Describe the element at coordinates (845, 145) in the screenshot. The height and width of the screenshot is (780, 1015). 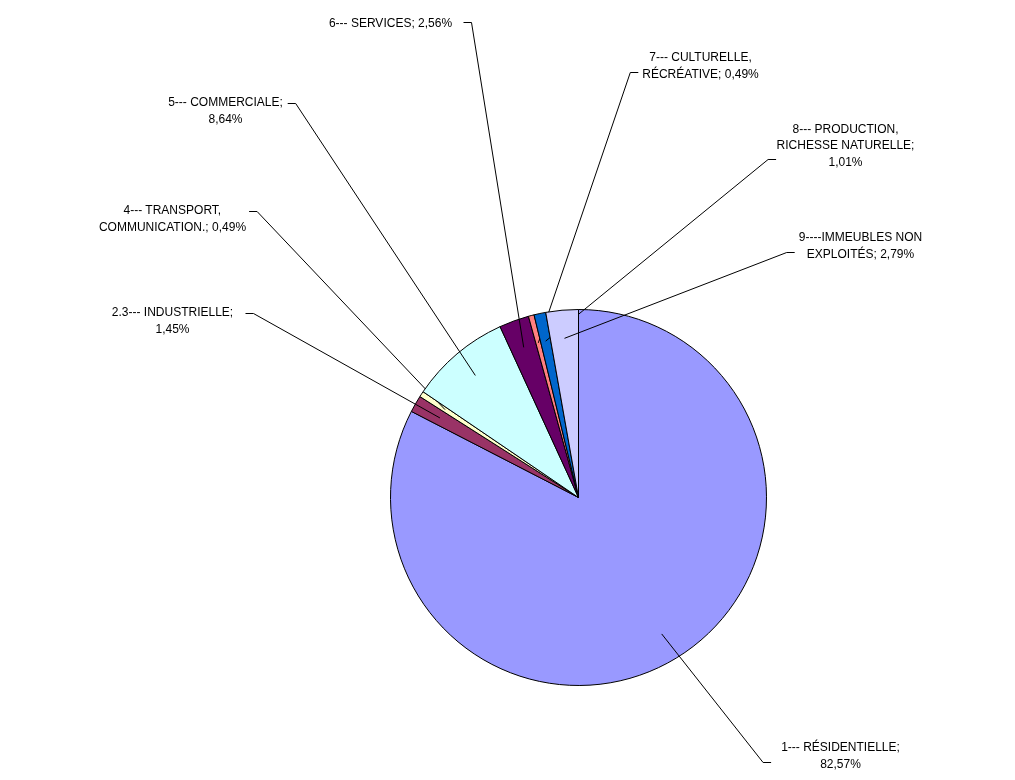
I see `slice-label: 8--- PRODUCTION, RICHESSE NATURELLE; 1,01%` at that location.